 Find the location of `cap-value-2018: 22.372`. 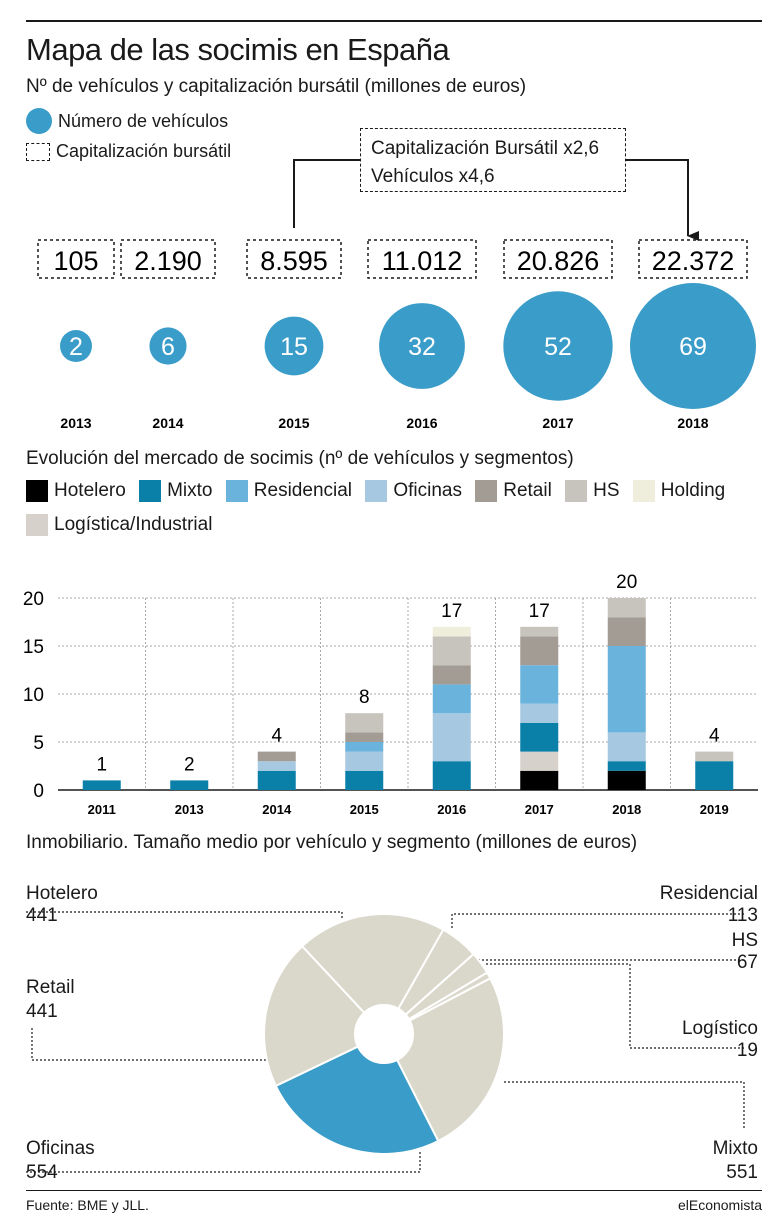

cap-value-2018: 22.372 is located at coordinates (693, 261).